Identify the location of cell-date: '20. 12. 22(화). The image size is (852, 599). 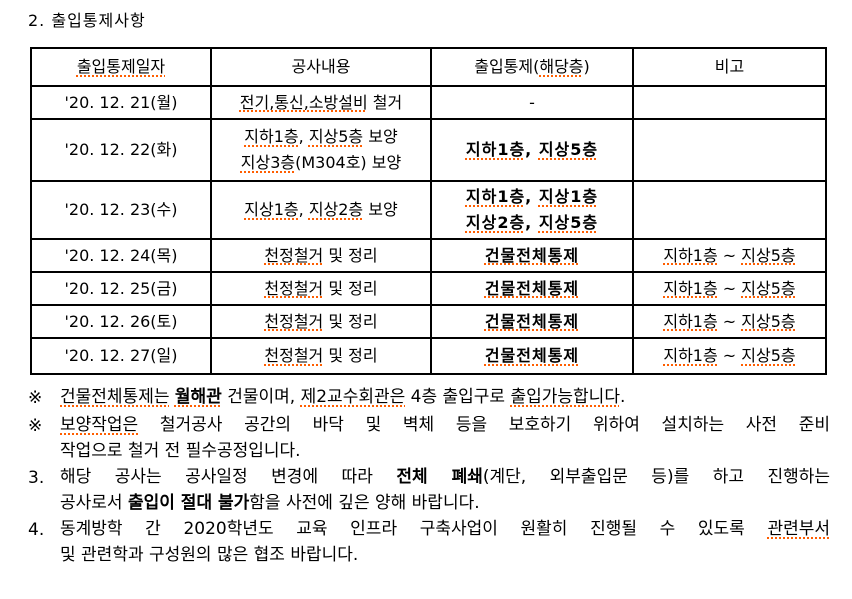
(121, 150).